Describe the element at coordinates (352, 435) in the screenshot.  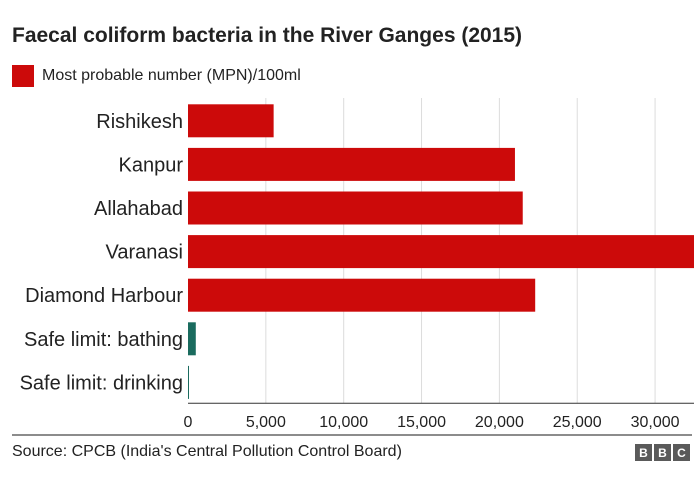
I see `footer-divider` at that location.